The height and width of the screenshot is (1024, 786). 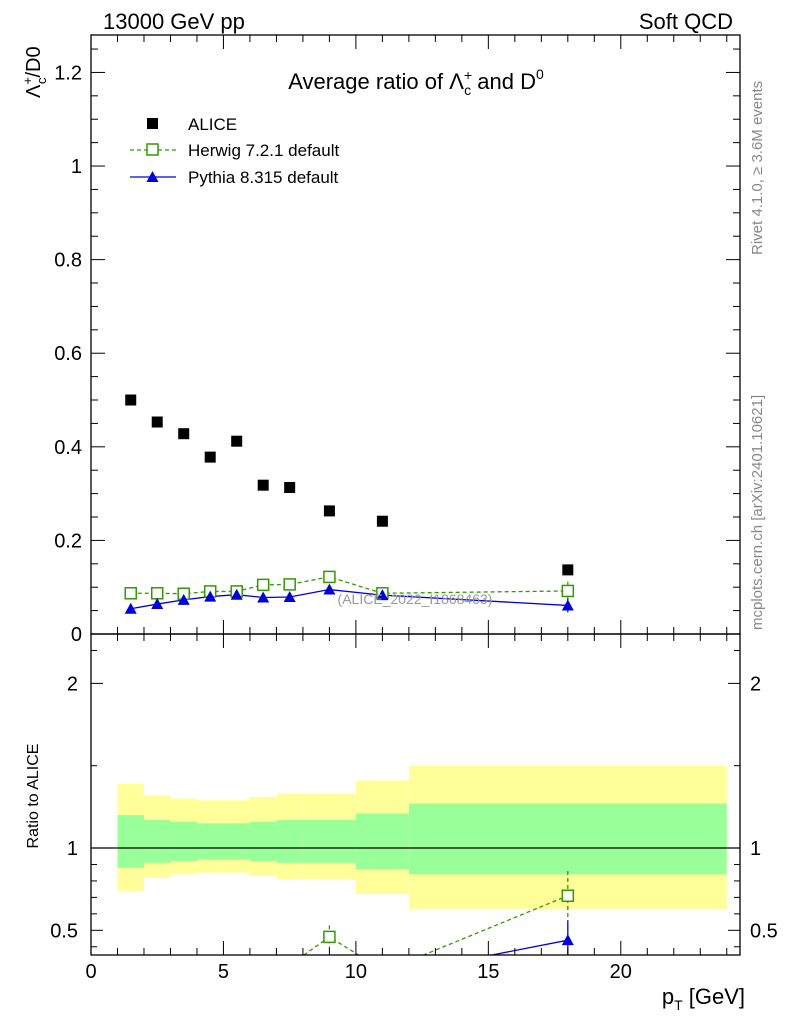 What do you see at coordinates (488, 972) in the screenshot?
I see `x-tick-label: 15` at bounding box center [488, 972].